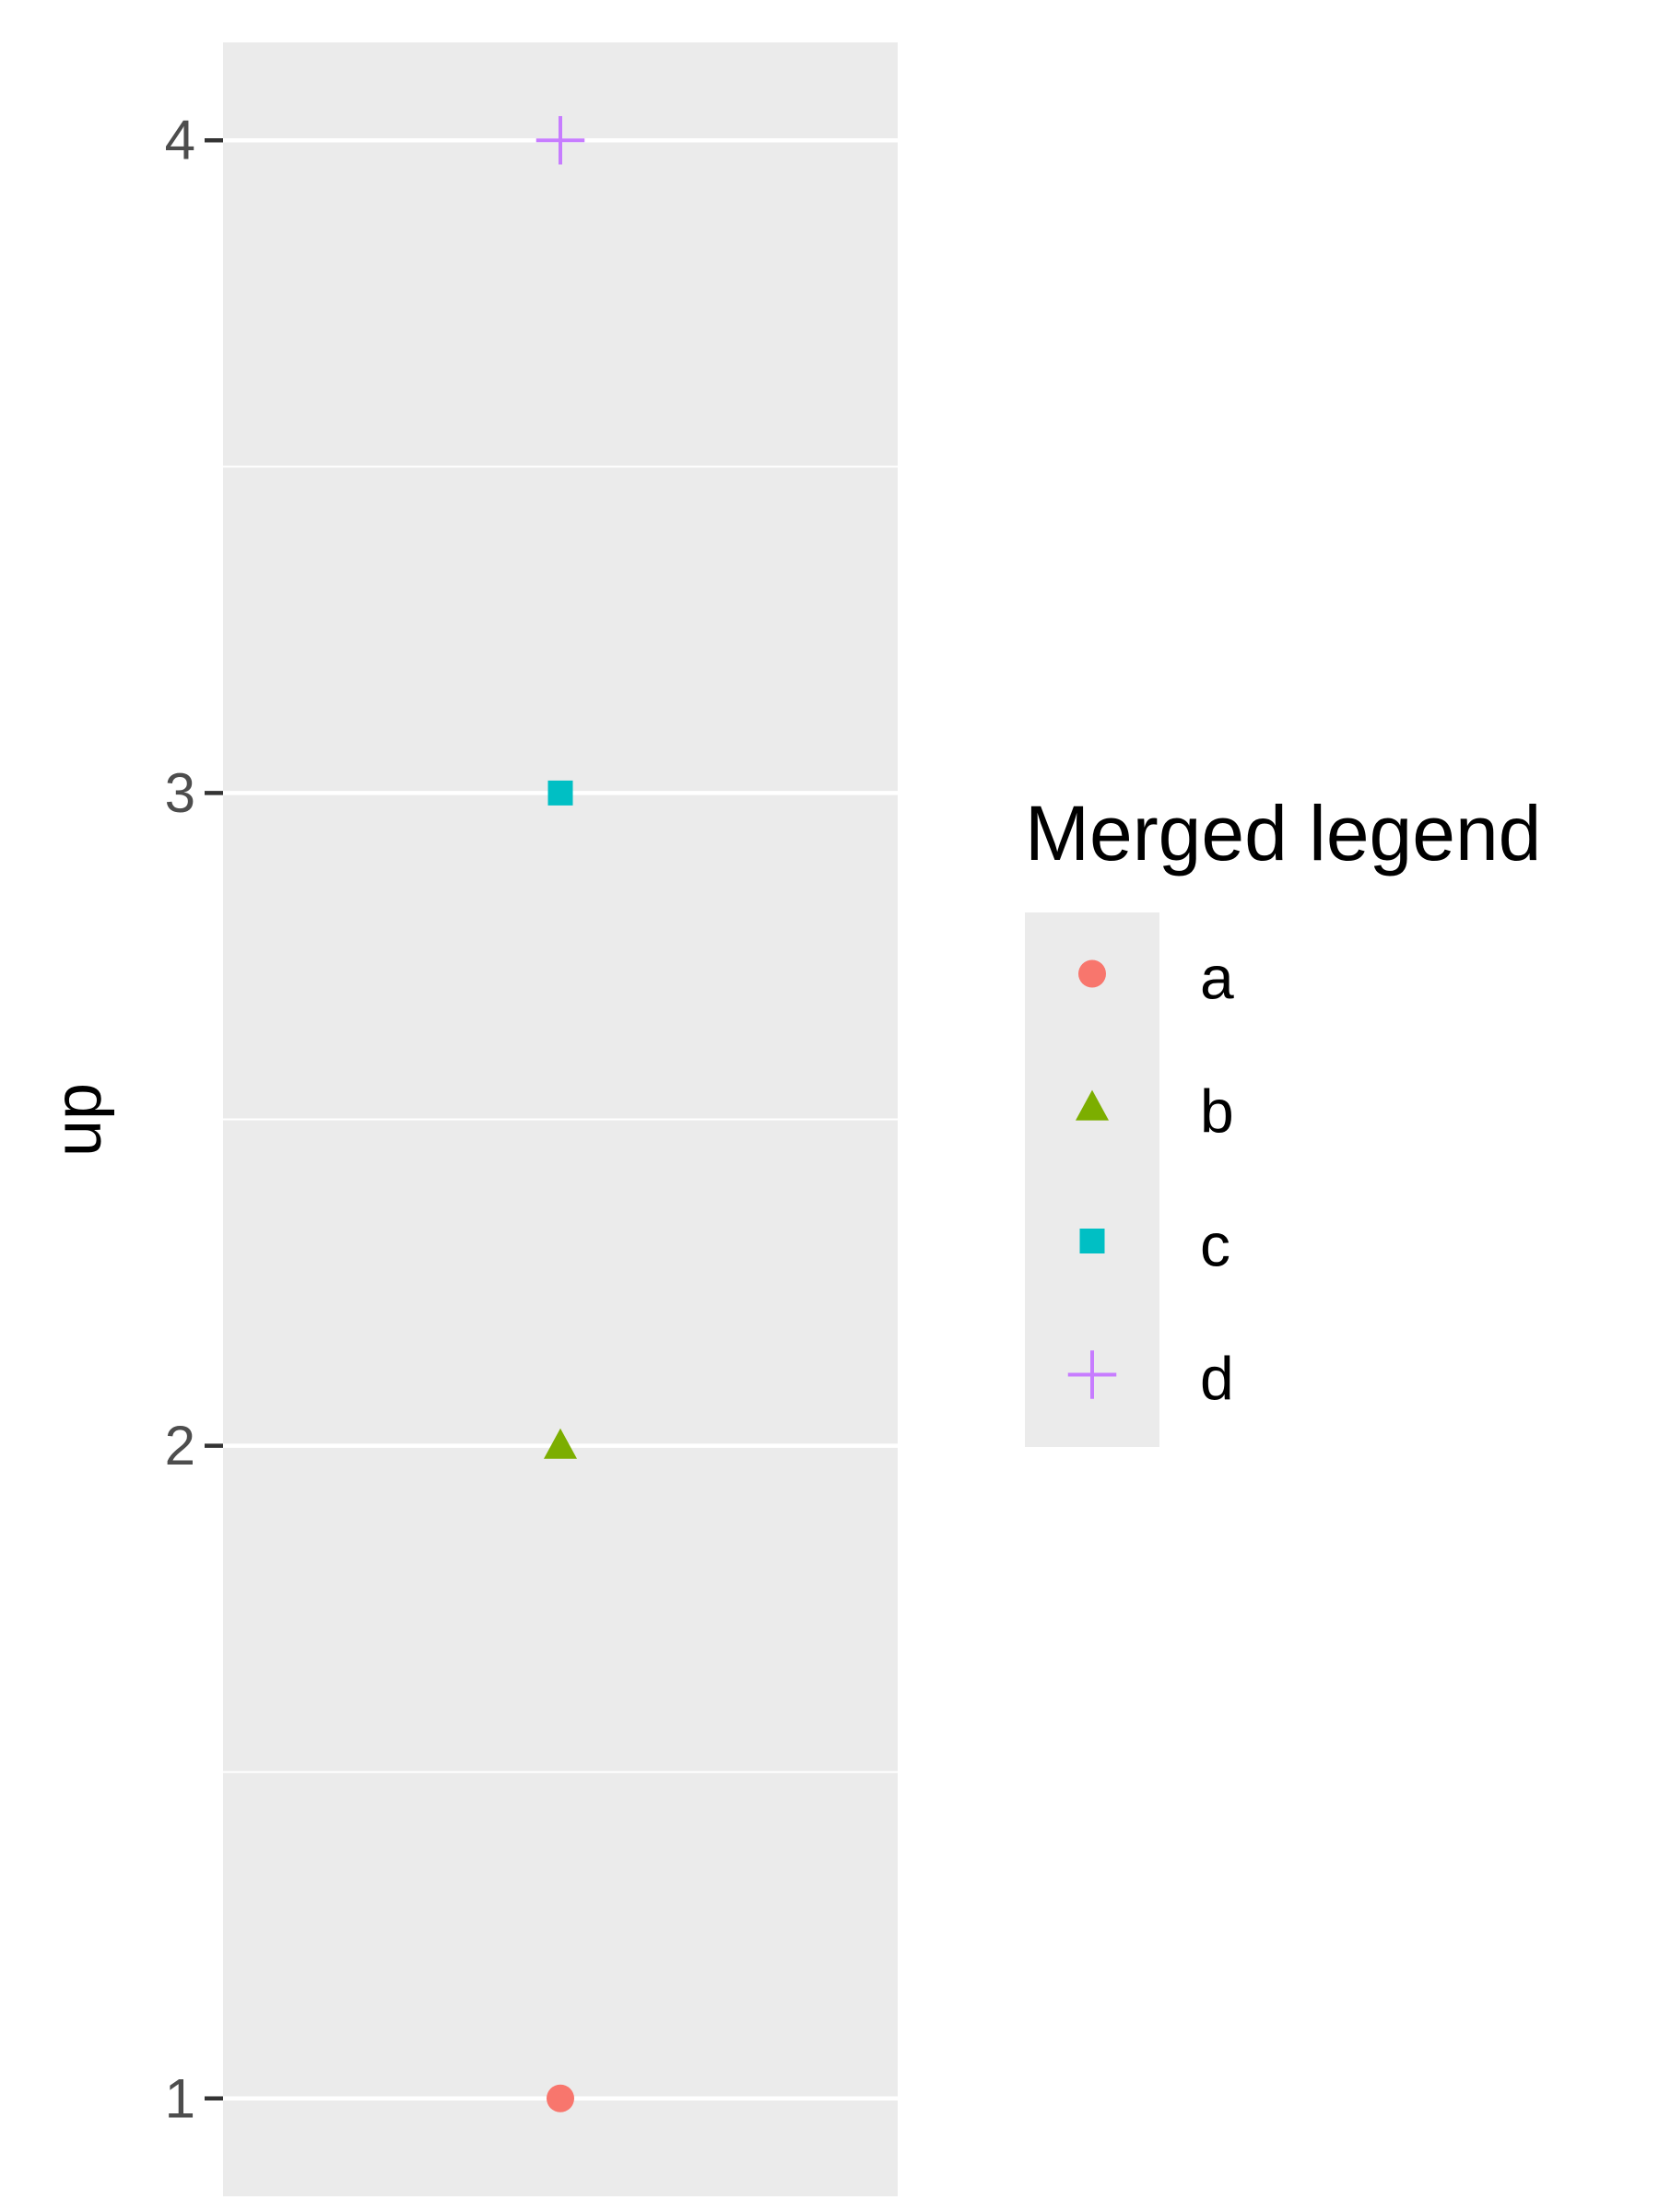 Image resolution: width=1659 pixels, height=2212 pixels. I want to click on data-points, so click(560, 1113).